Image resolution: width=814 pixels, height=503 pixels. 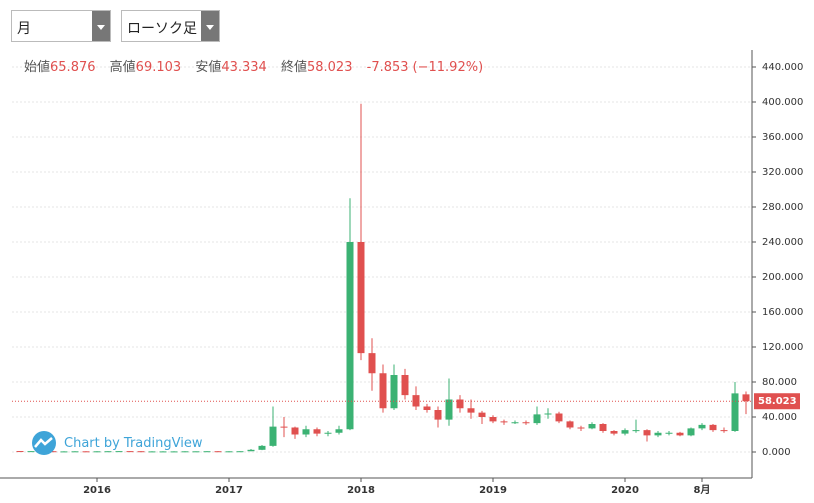 What do you see at coordinates (782, 312) in the screenshot?
I see `y-tick-label: 160.000` at bounding box center [782, 312].